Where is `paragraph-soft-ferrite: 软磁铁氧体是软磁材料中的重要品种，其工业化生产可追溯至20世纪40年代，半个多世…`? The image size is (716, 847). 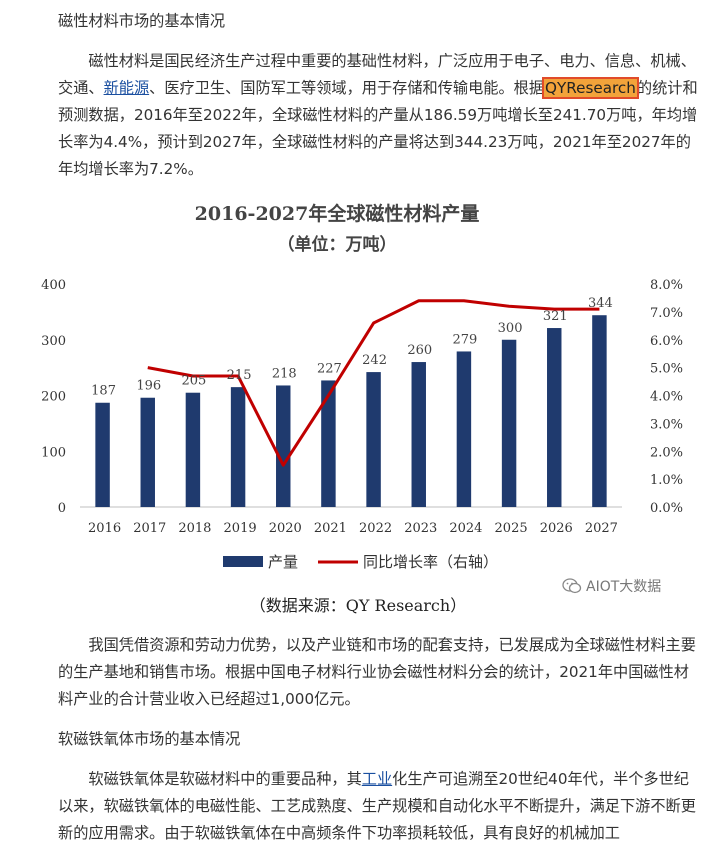
paragraph-soft-ferrite: 软磁铁氧体是软磁材料中的重要品种，其工业化生产可追溯至20世纪40年代，半个多世… is located at coordinates (378, 806).